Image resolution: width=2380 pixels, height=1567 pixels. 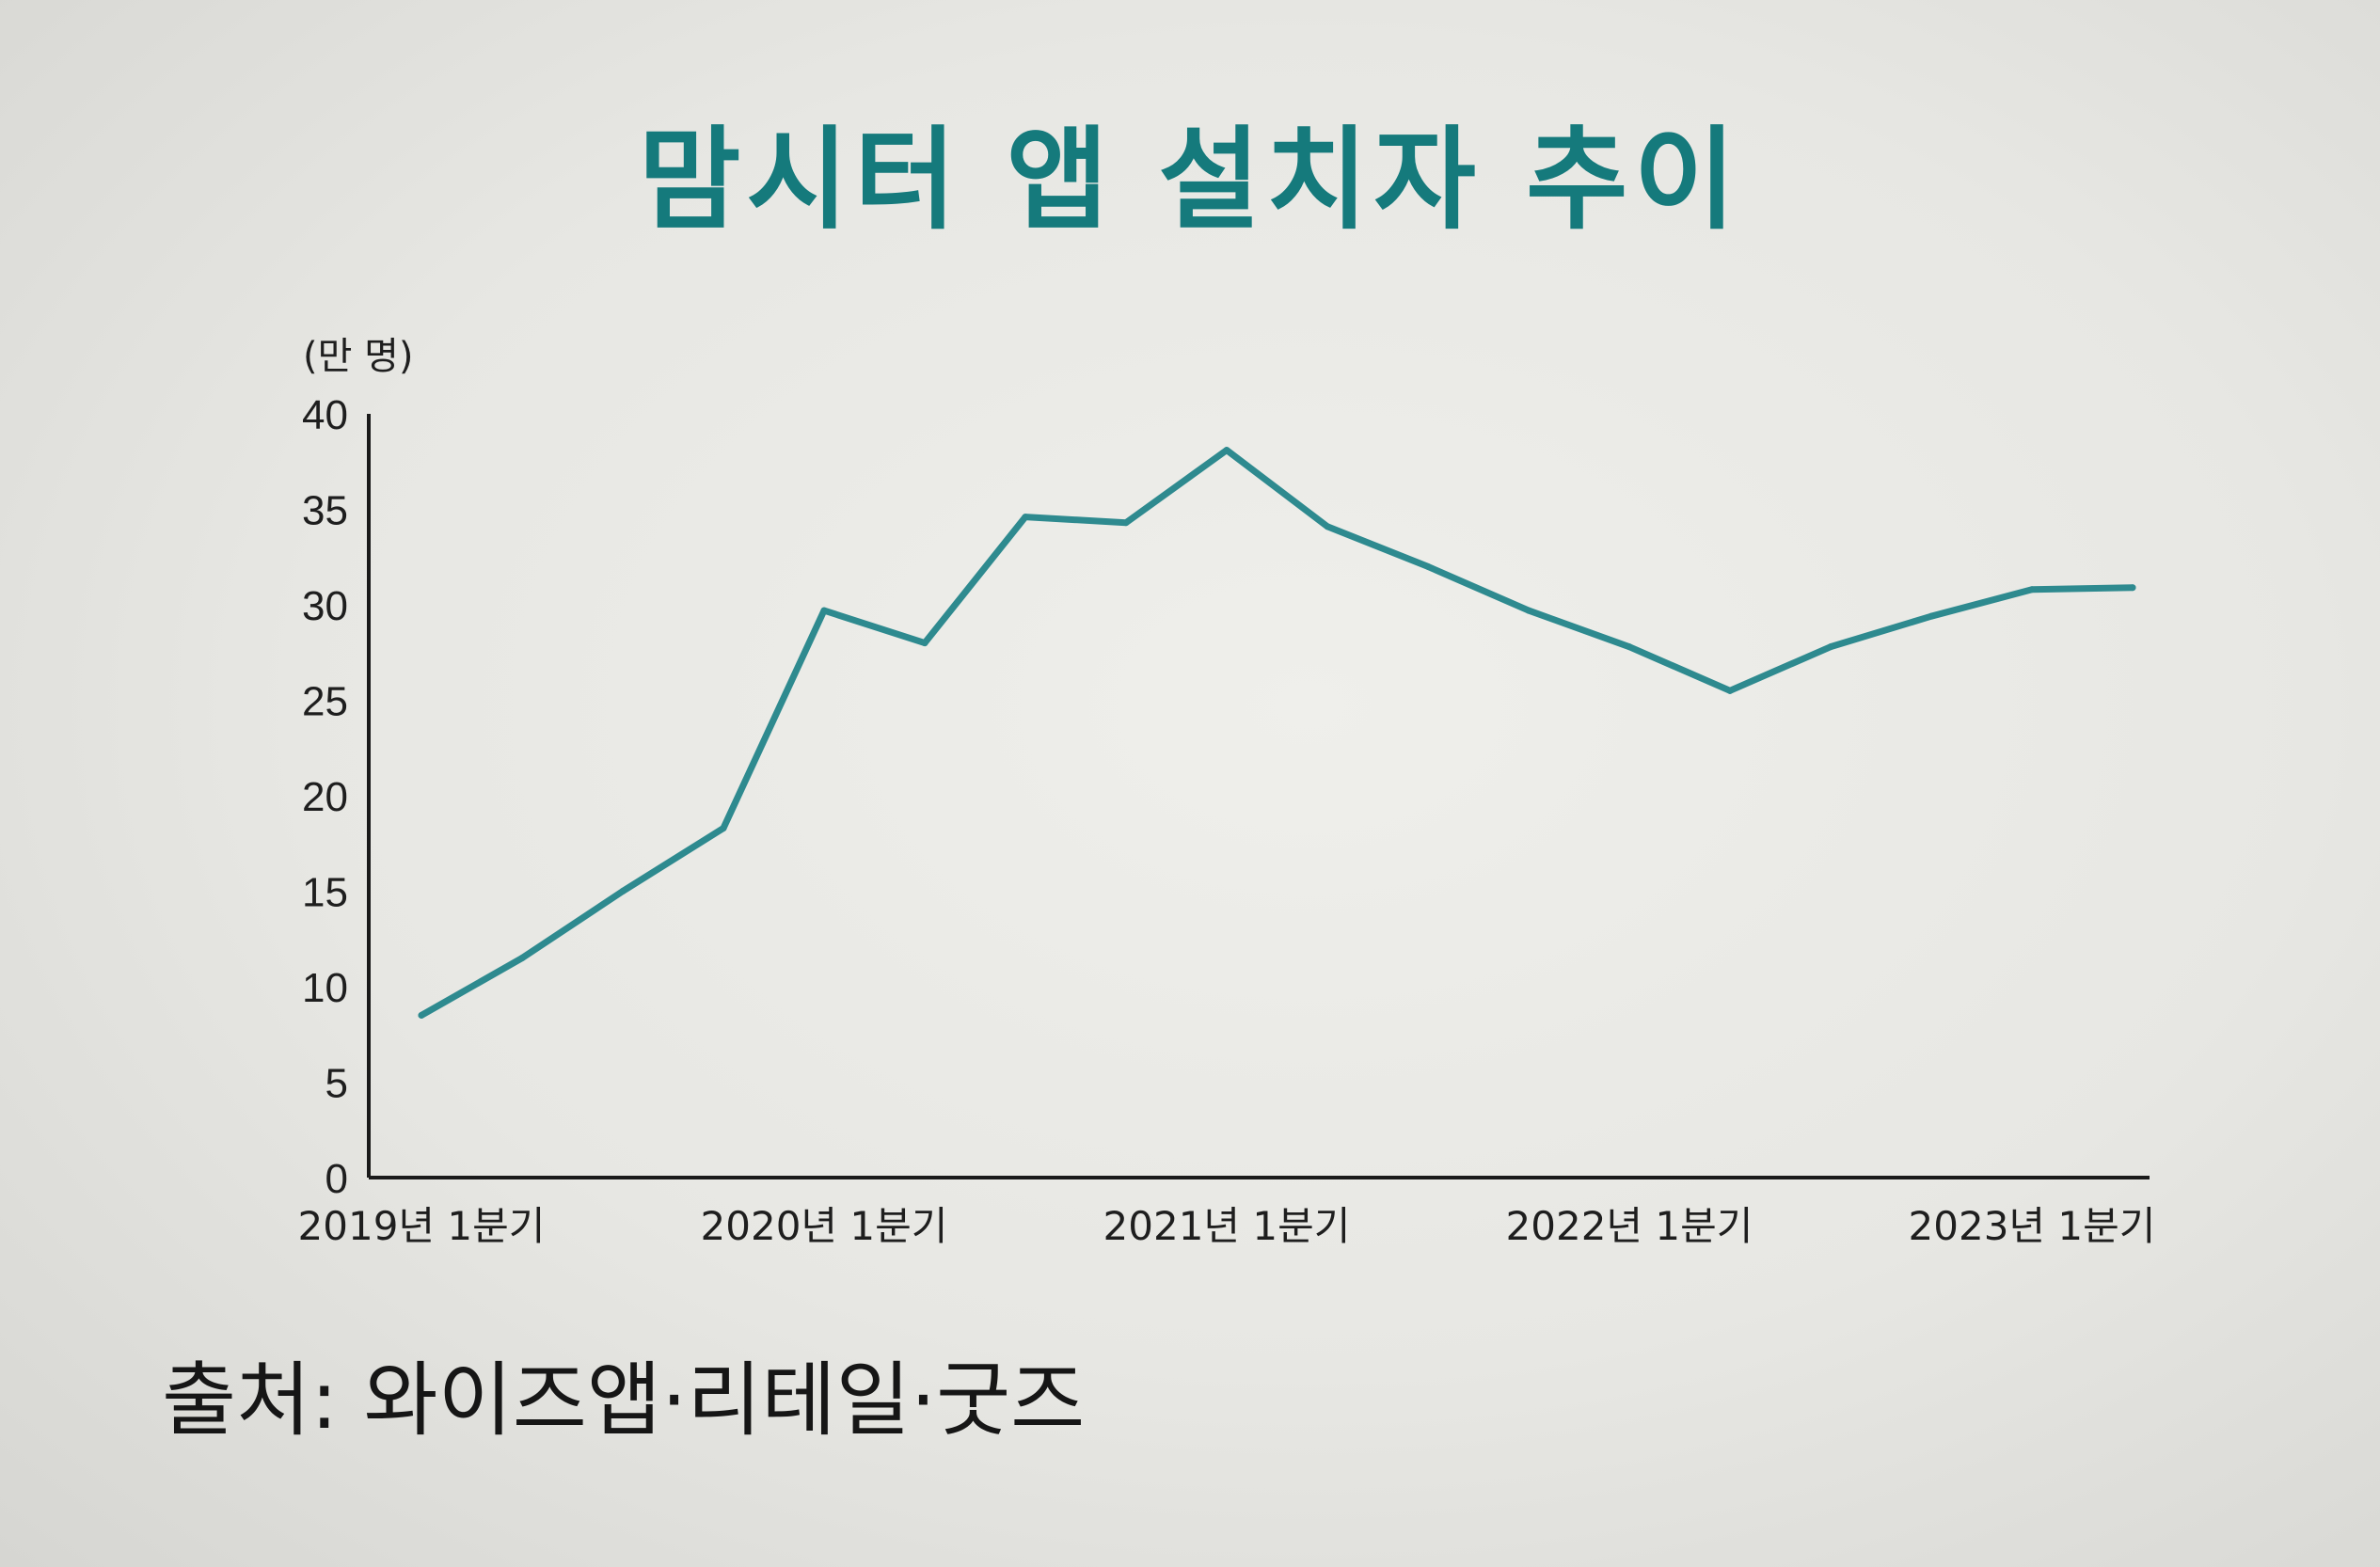 I want to click on chart-title: 맘시터 앱 설치자 추이, so click(x=1190, y=180).